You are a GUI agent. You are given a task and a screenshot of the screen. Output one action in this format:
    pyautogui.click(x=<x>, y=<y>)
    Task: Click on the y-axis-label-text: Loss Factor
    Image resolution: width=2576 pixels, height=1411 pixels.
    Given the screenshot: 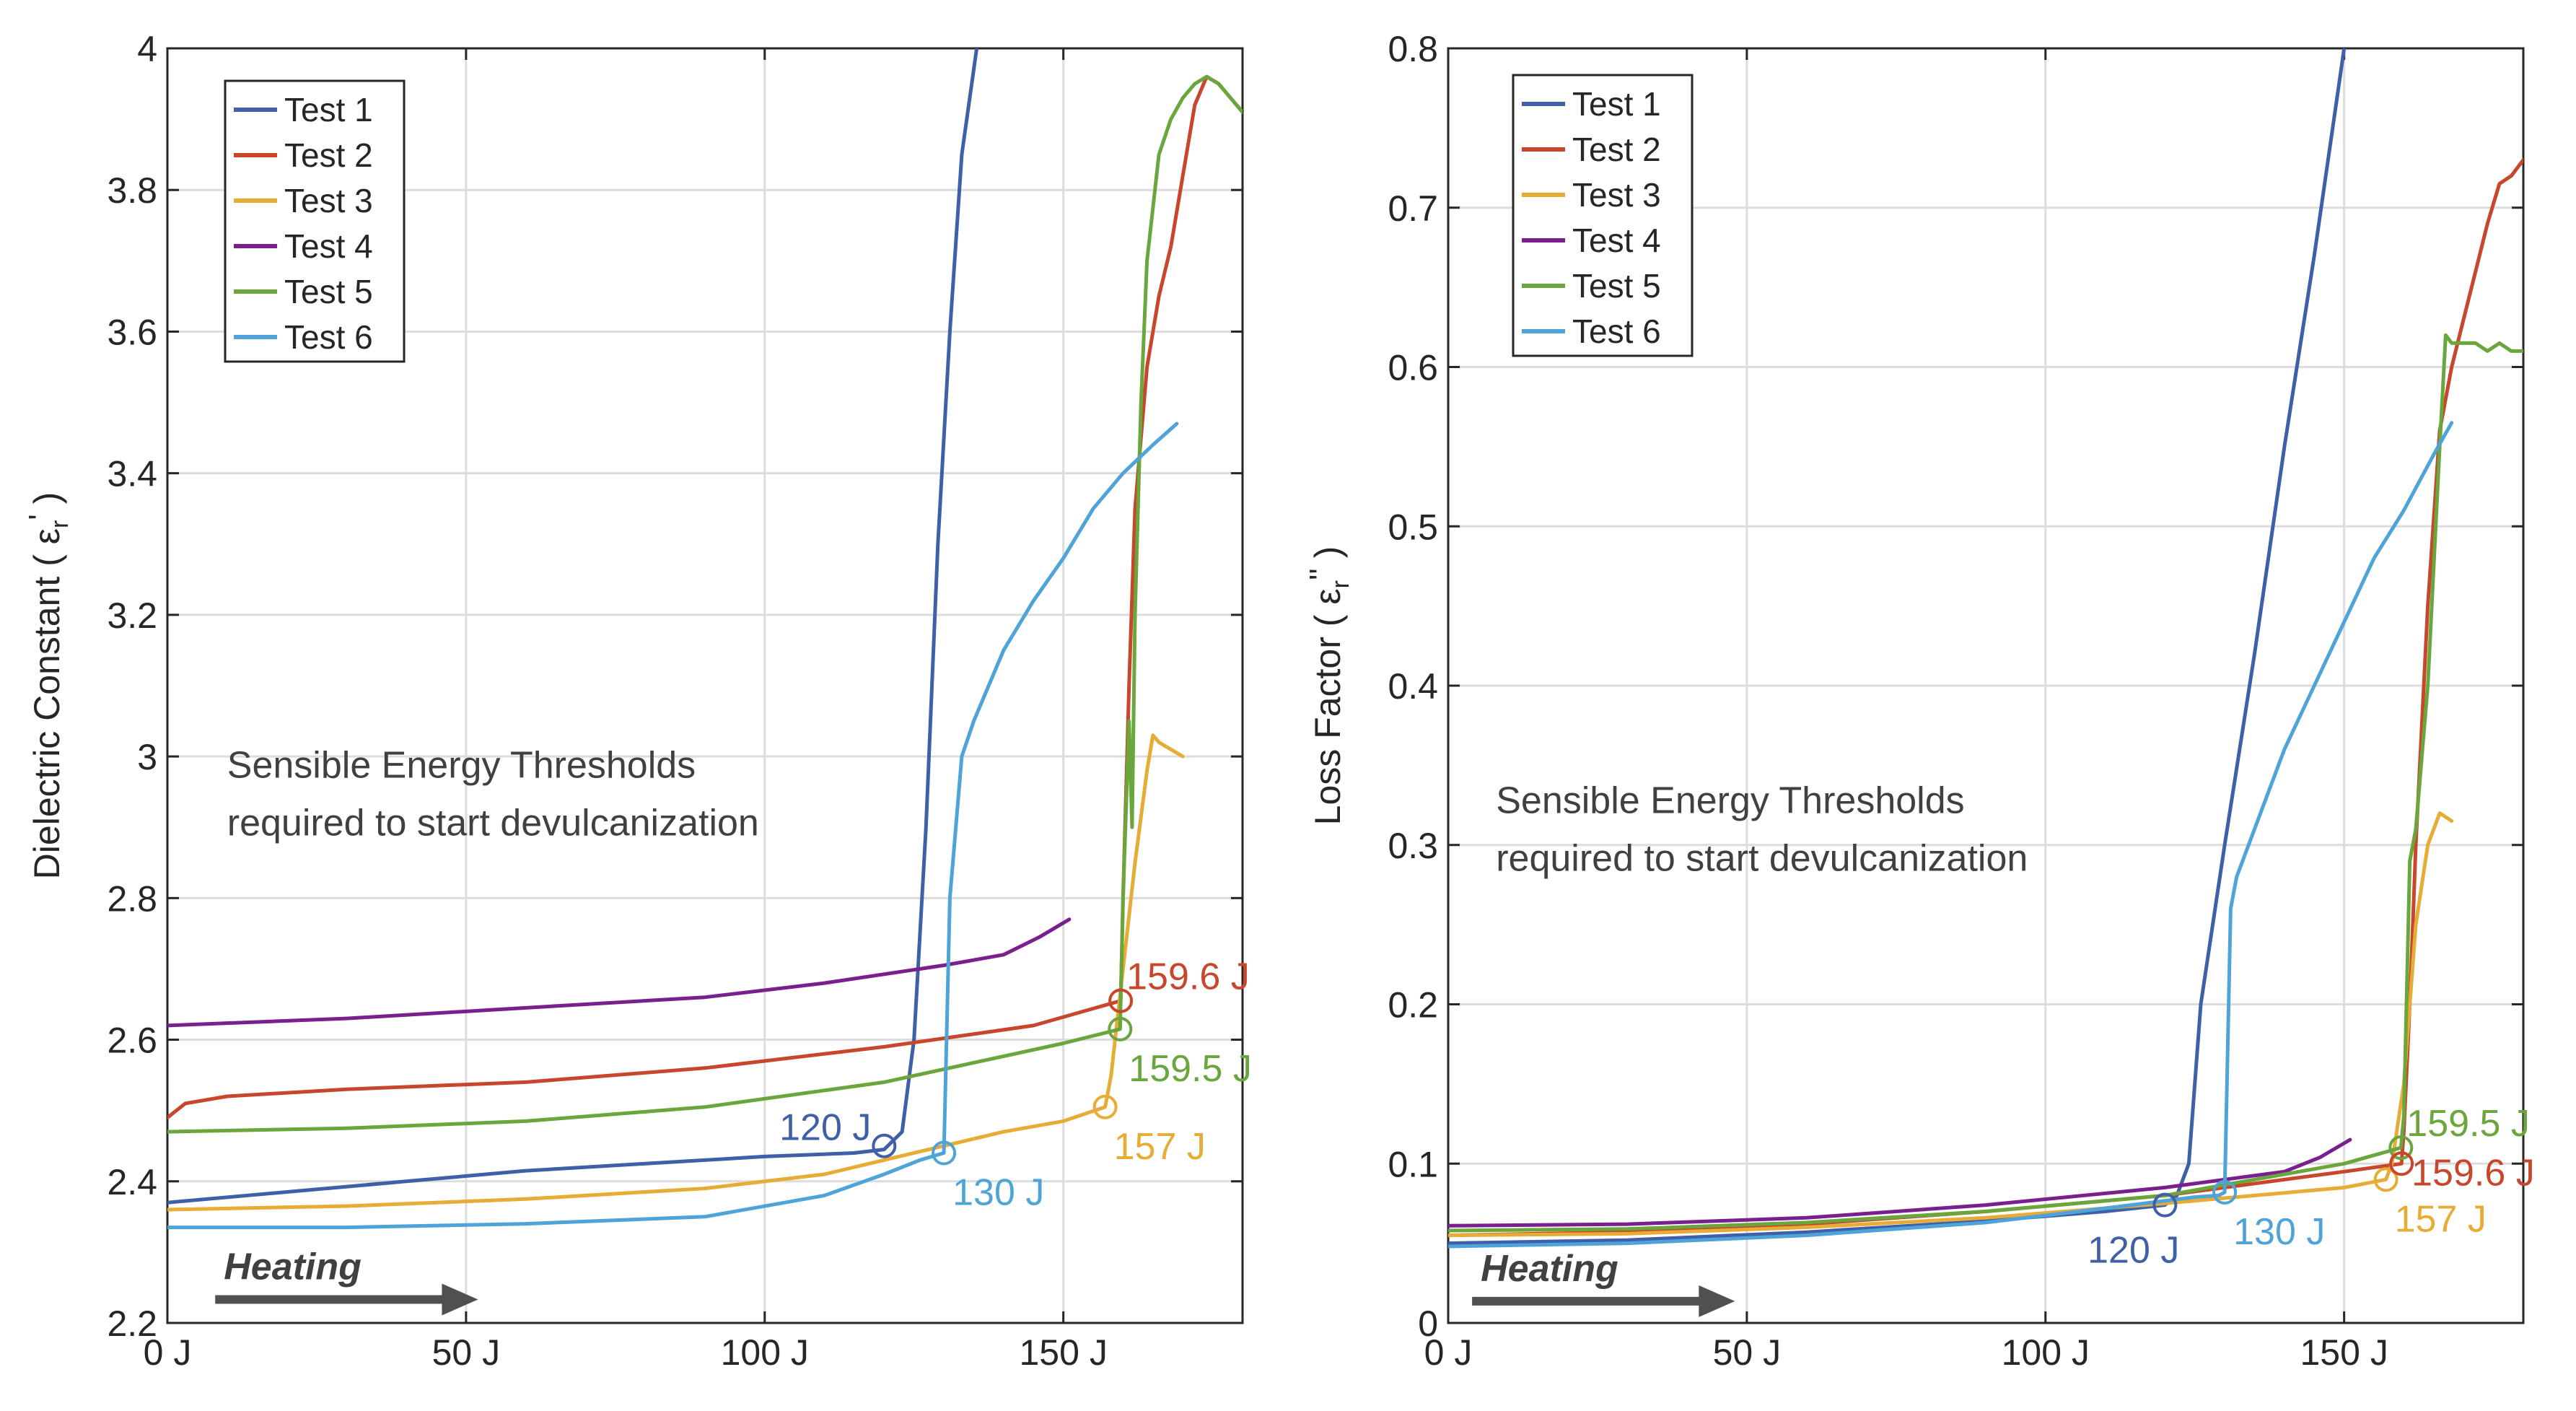 What is the action you would take?
    pyautogui.click(x=1327, y=731)
    